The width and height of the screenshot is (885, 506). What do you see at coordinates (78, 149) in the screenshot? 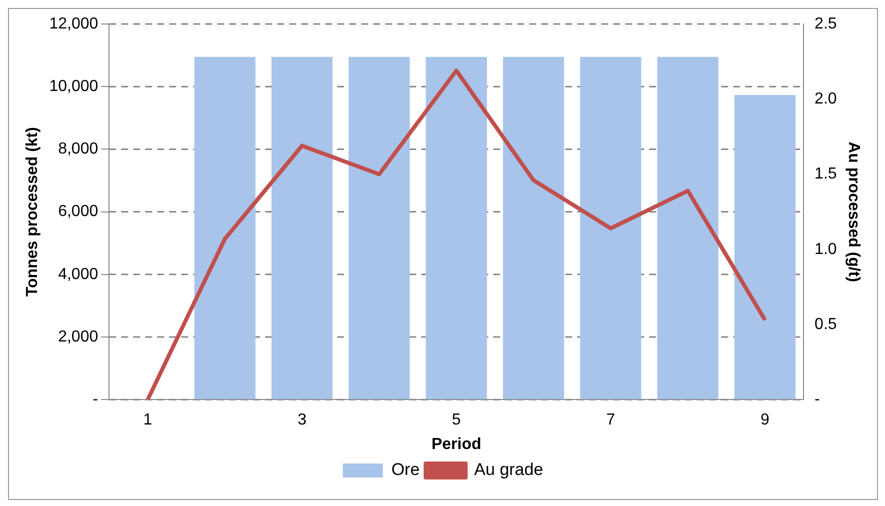
I see `y-tick-label: 8,000` at bounding box center [78, 149].